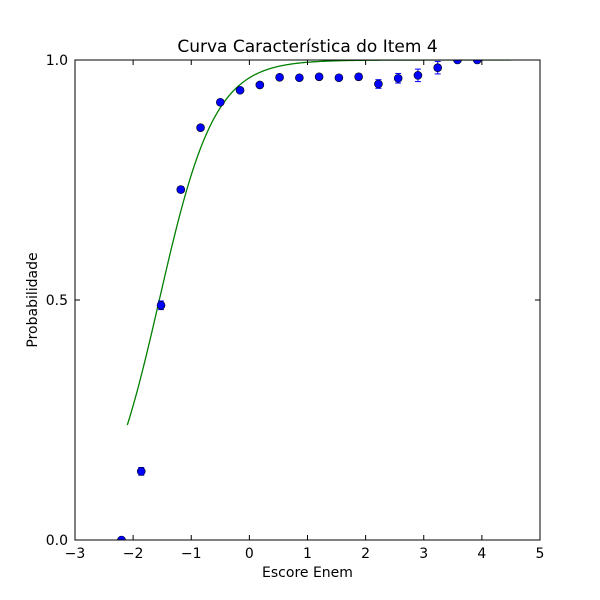 The height and width of the screenshot is (600, 600). What do you see at coordinates (57, 301) in the screenshot?
I see `y-tick-label: 0.5` at bounding box center [57, 301].